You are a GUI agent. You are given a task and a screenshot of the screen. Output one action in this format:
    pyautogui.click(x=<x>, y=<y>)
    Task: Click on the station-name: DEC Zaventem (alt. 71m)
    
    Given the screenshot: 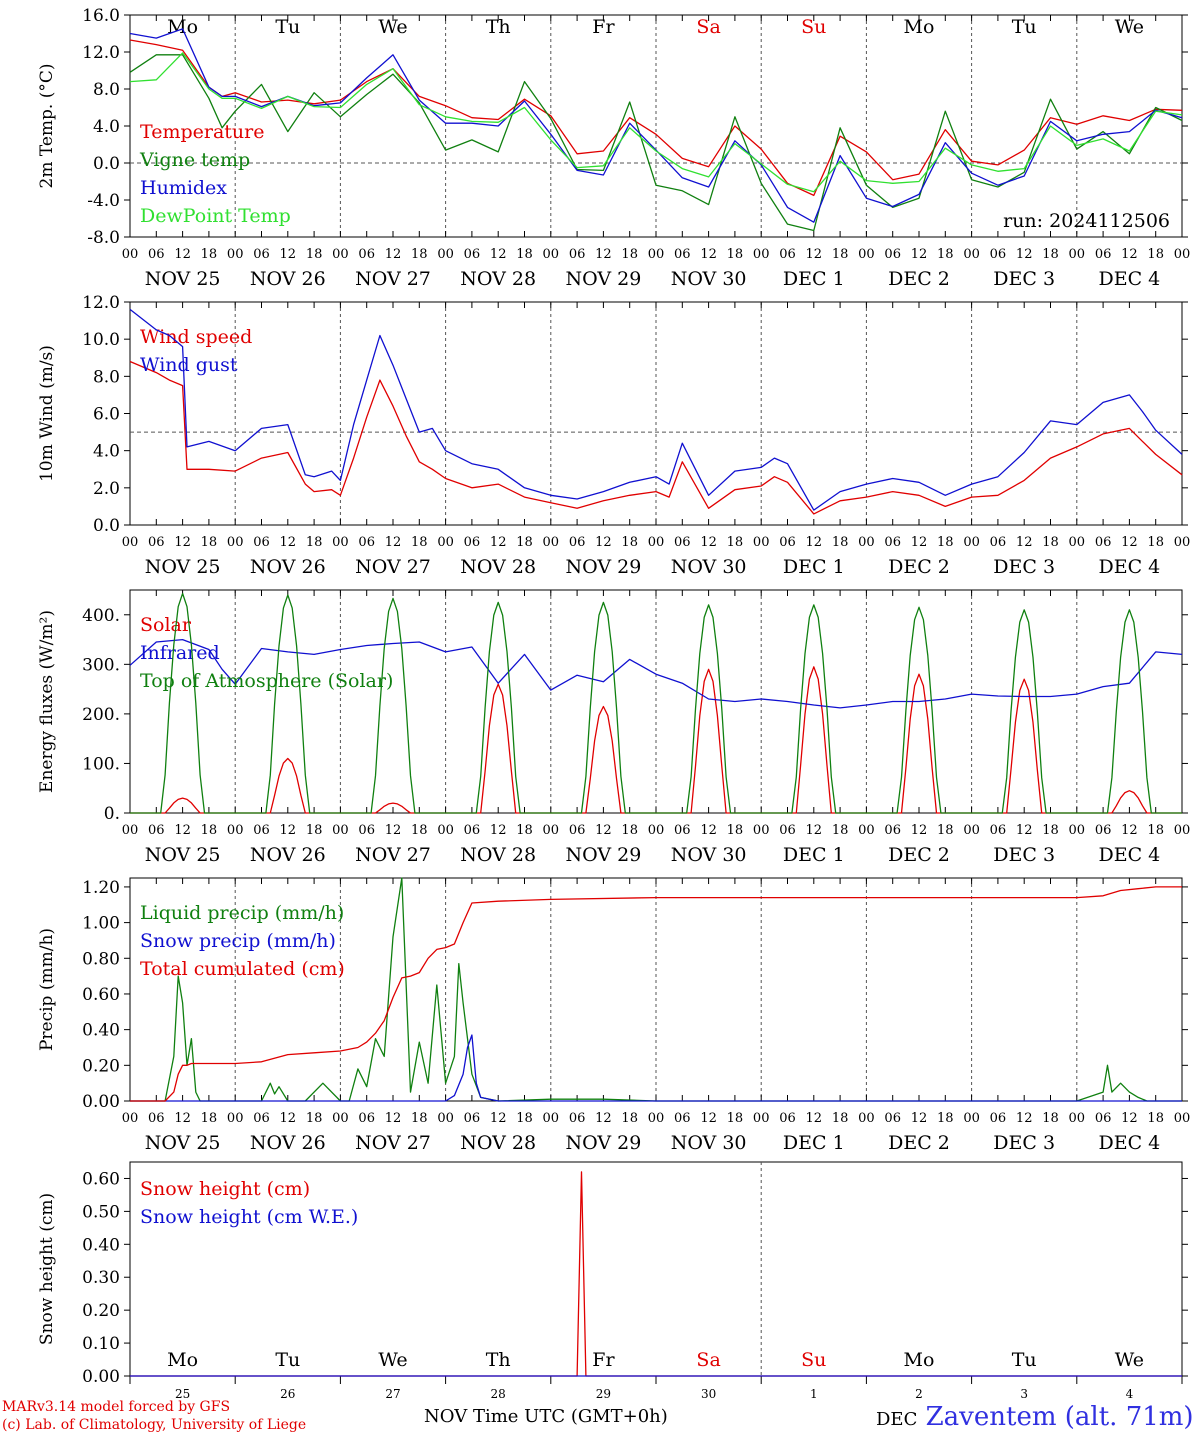 What is the action you would take?
    pyautogui.click(x=1035, y=1417)
    